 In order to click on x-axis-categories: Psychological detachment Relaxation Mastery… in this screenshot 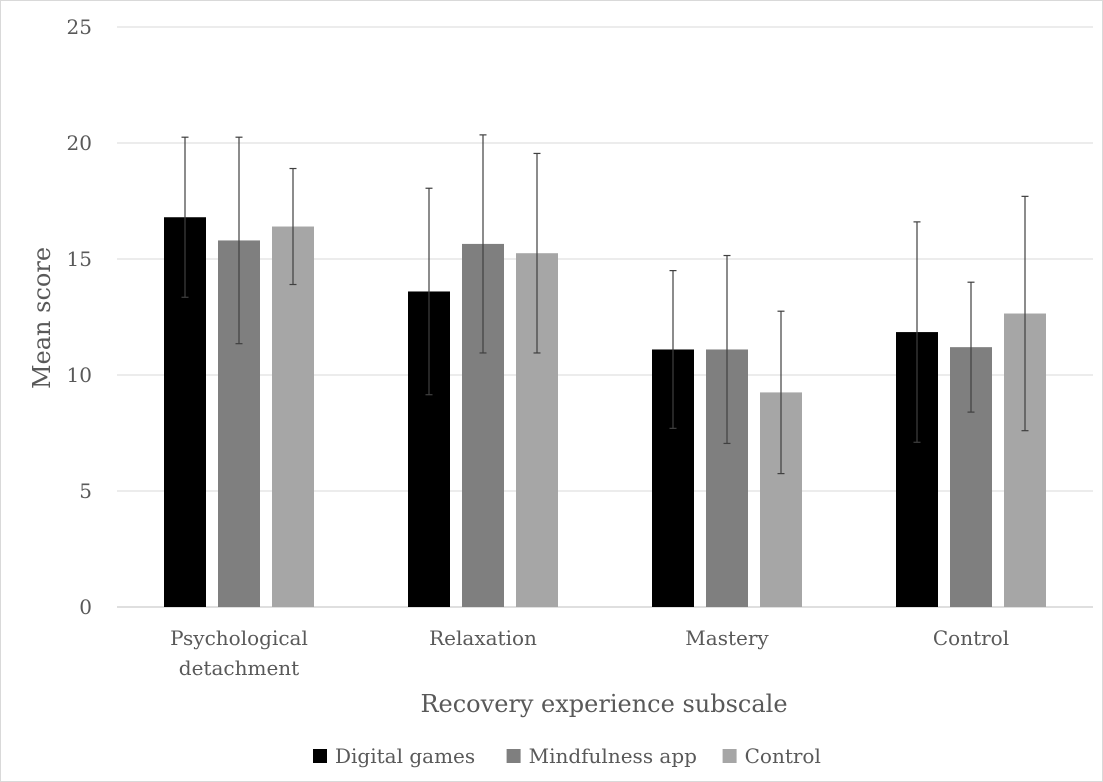, I will do `click(589, 653)`.